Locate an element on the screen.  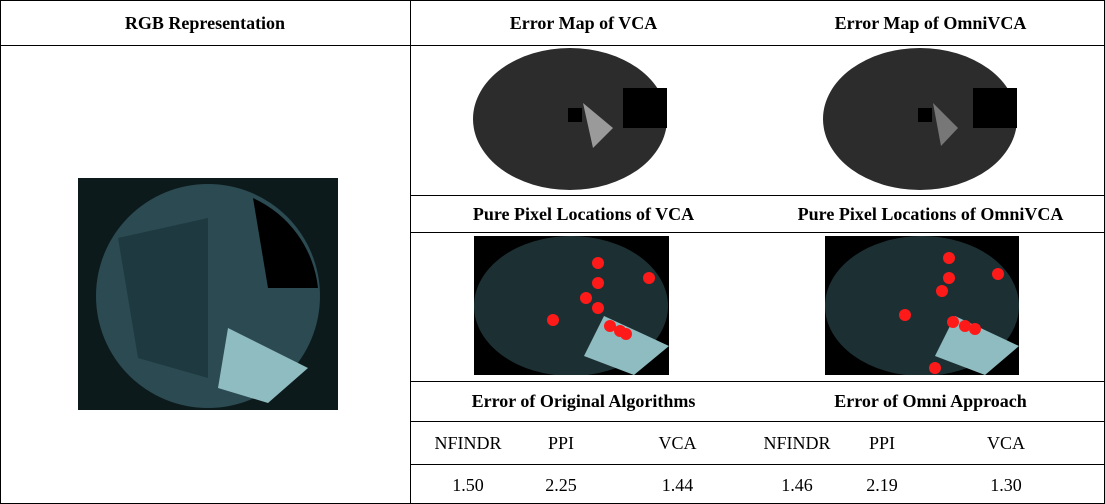
header: Error of Omni Approach is located at coordinates (930, 401).